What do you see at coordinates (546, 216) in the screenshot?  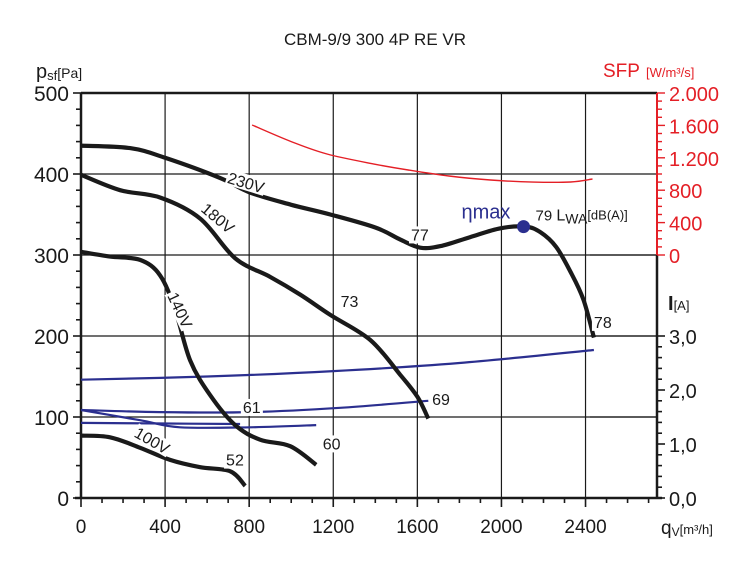 I see `lwa-value: 79` at bounding box center [546, 216].